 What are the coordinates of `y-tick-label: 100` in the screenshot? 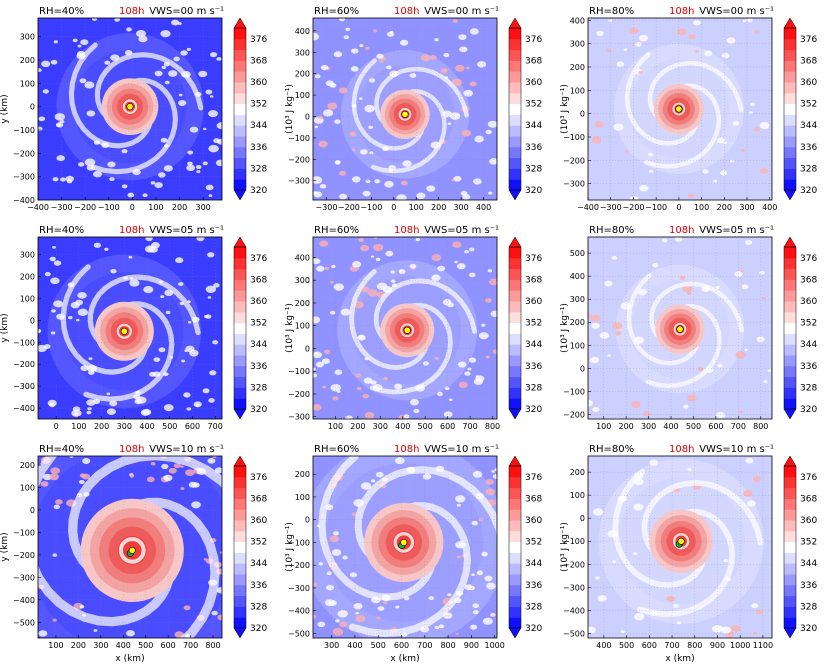 It's located at (577, 90).